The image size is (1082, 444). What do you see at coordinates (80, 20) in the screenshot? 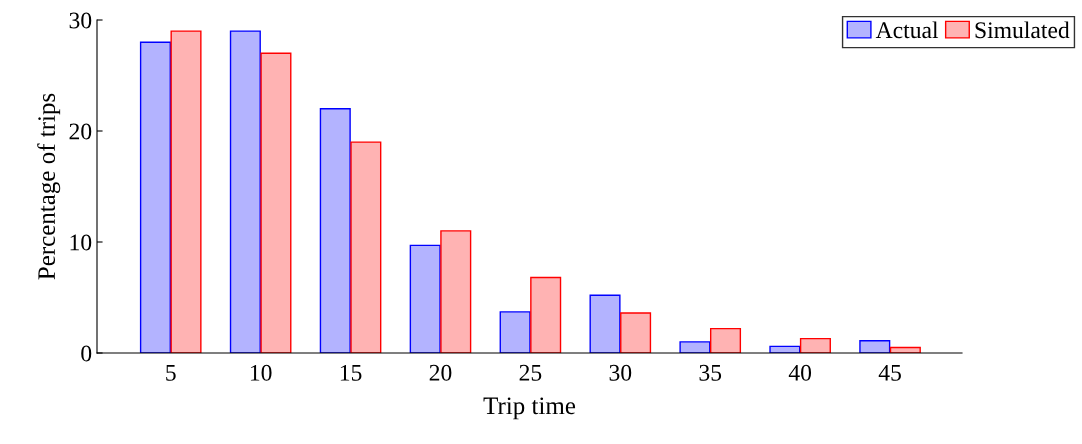
I see `y-tick-label: 30` at bounding box center [80, 20].